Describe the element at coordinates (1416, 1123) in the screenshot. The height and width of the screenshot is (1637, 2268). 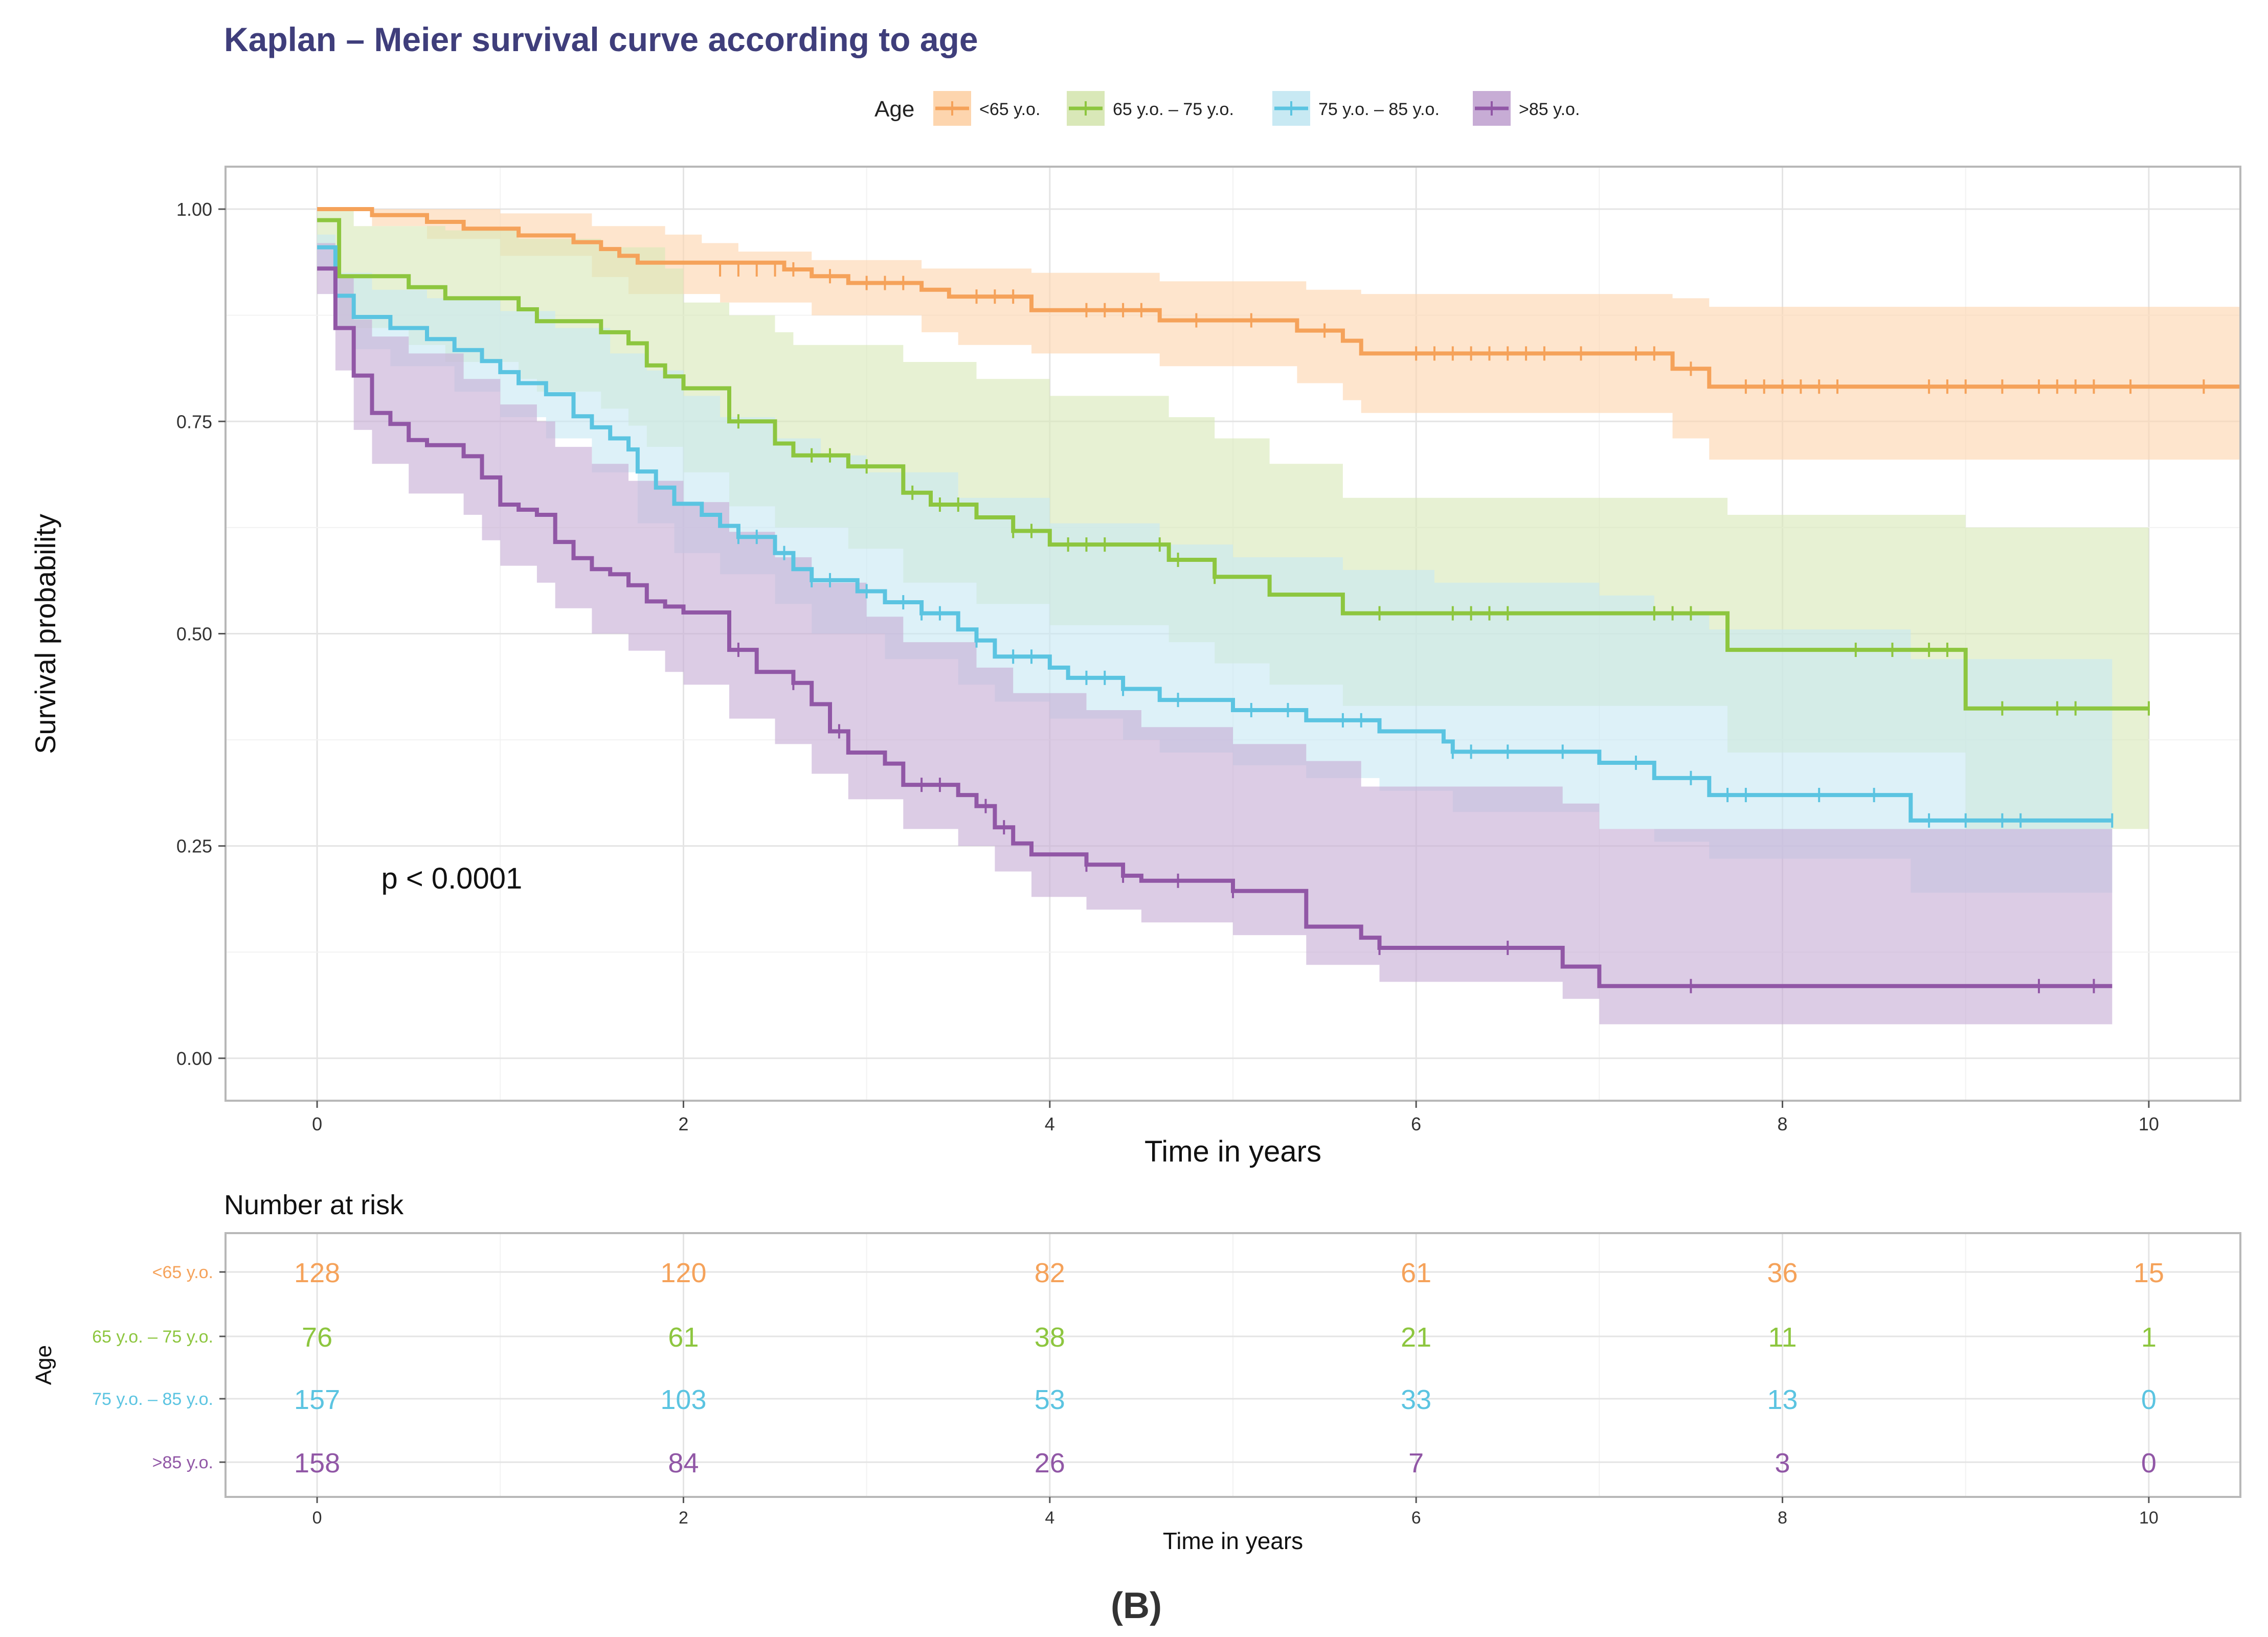
I see `x-tick-label: 6` at that location.